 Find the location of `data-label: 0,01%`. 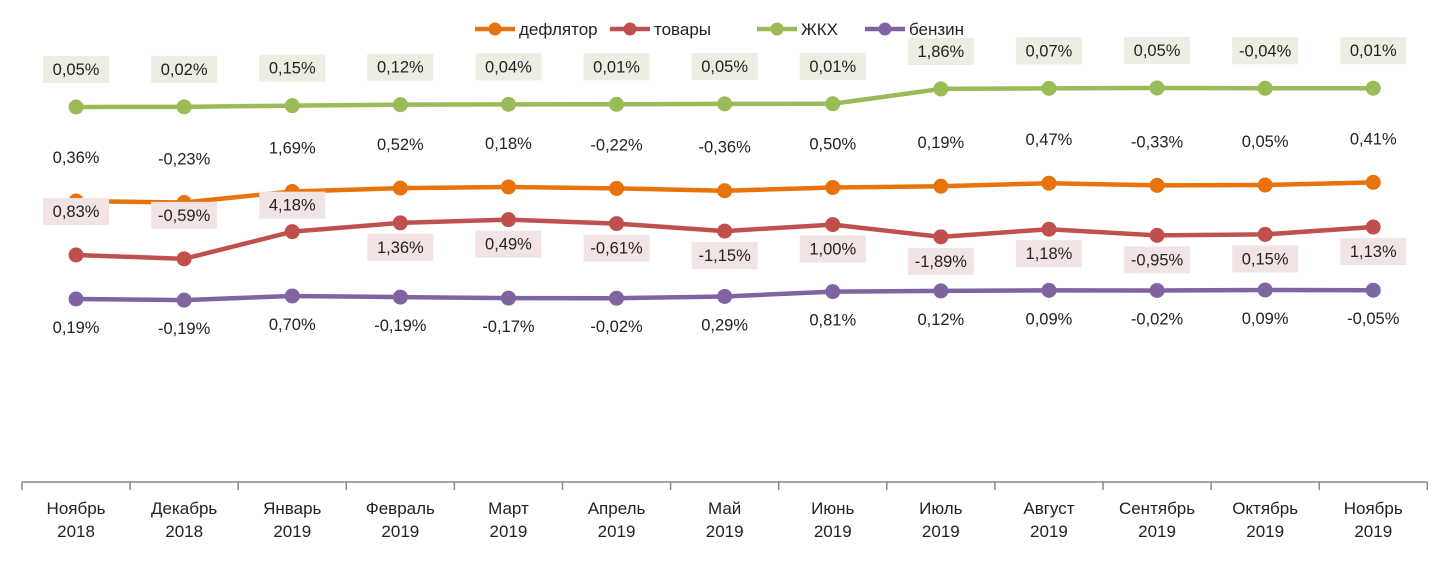

data-label: 0,01% is located at coordinates (832, 67).